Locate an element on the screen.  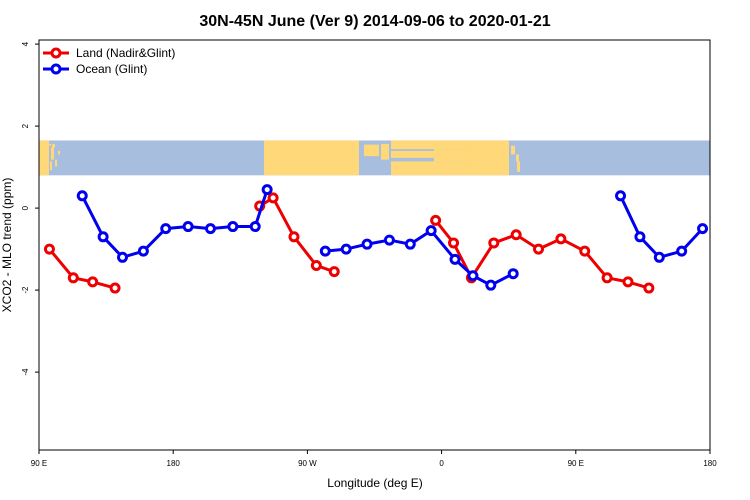
map-band is located at coordinates (374, 158).